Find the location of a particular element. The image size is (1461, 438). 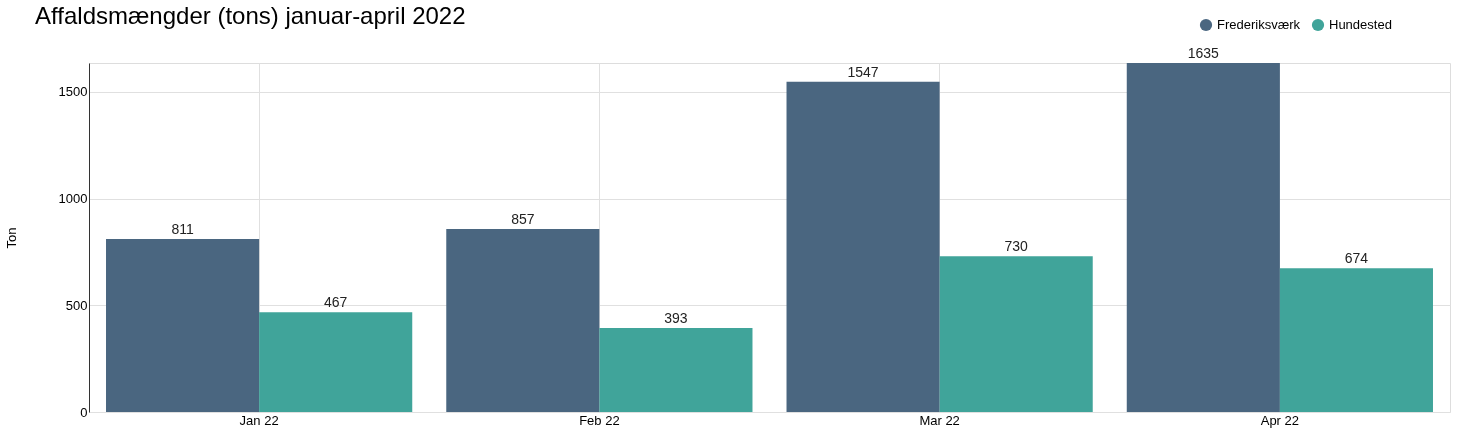

data-label: 1635 is located at coordinates (1203, 53).